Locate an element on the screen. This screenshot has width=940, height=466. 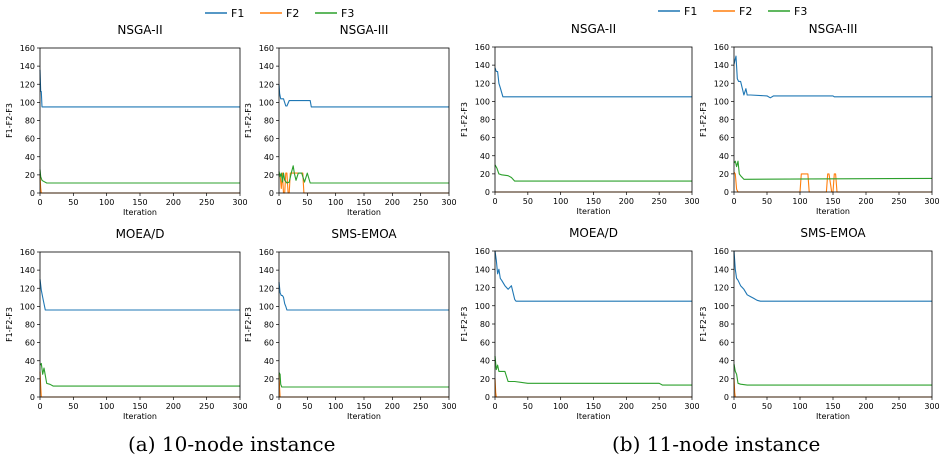
chart-title: SMS-EMOA is located at coordinates (833, 233).